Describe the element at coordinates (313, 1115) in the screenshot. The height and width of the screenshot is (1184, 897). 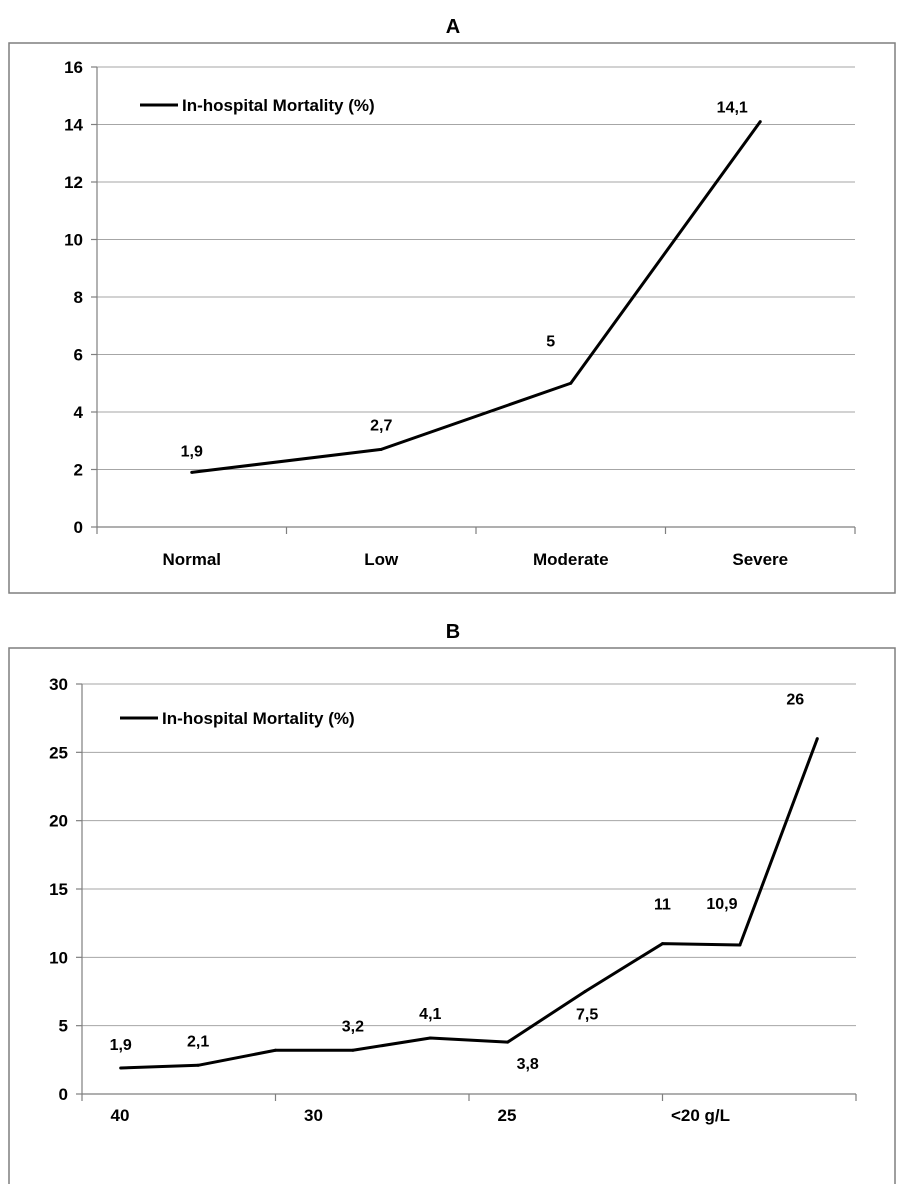
I see `chart-b-x-tick-label: 30` at that location.